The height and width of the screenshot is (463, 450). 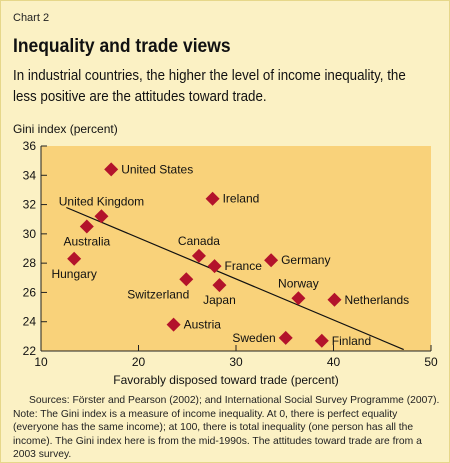 I want to click on point-label-netherlands: Netherlands, so click(x=376, y=300).